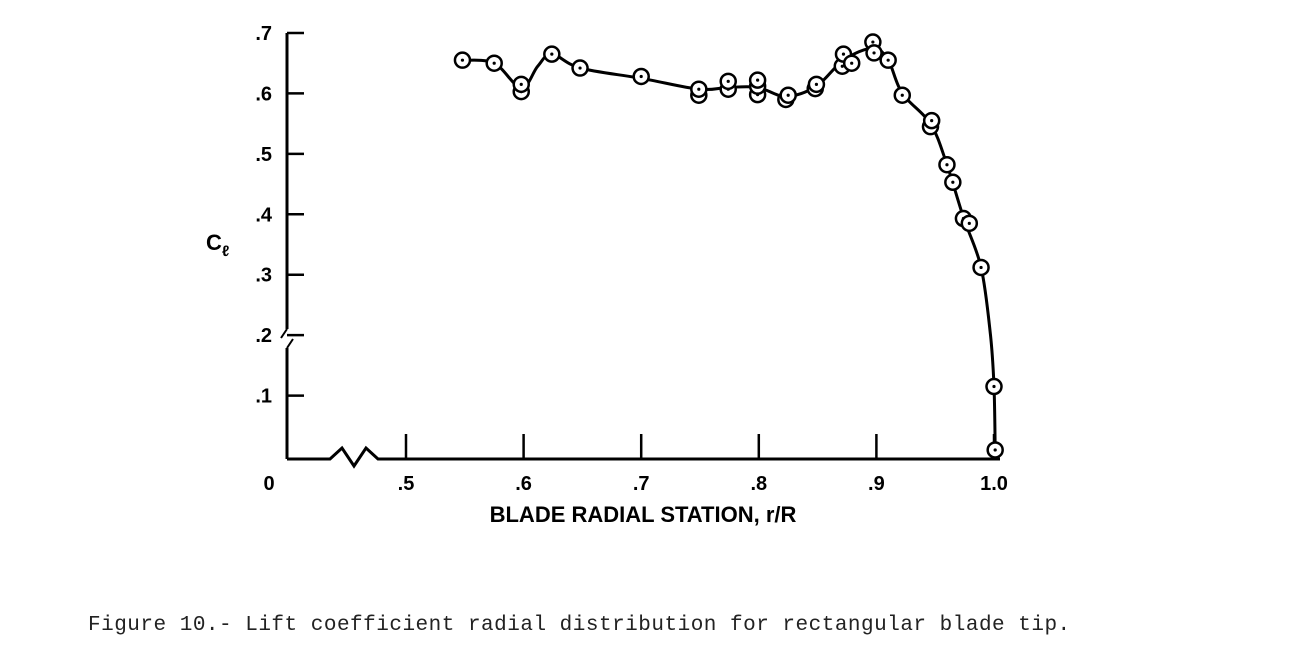 Image resolution: width=1293 pixels, height=654 pixels. What do you see at coordinates (758, 484) in the screenshot?
I see `x-tick-label: .8` at bounding box center [758, 484].